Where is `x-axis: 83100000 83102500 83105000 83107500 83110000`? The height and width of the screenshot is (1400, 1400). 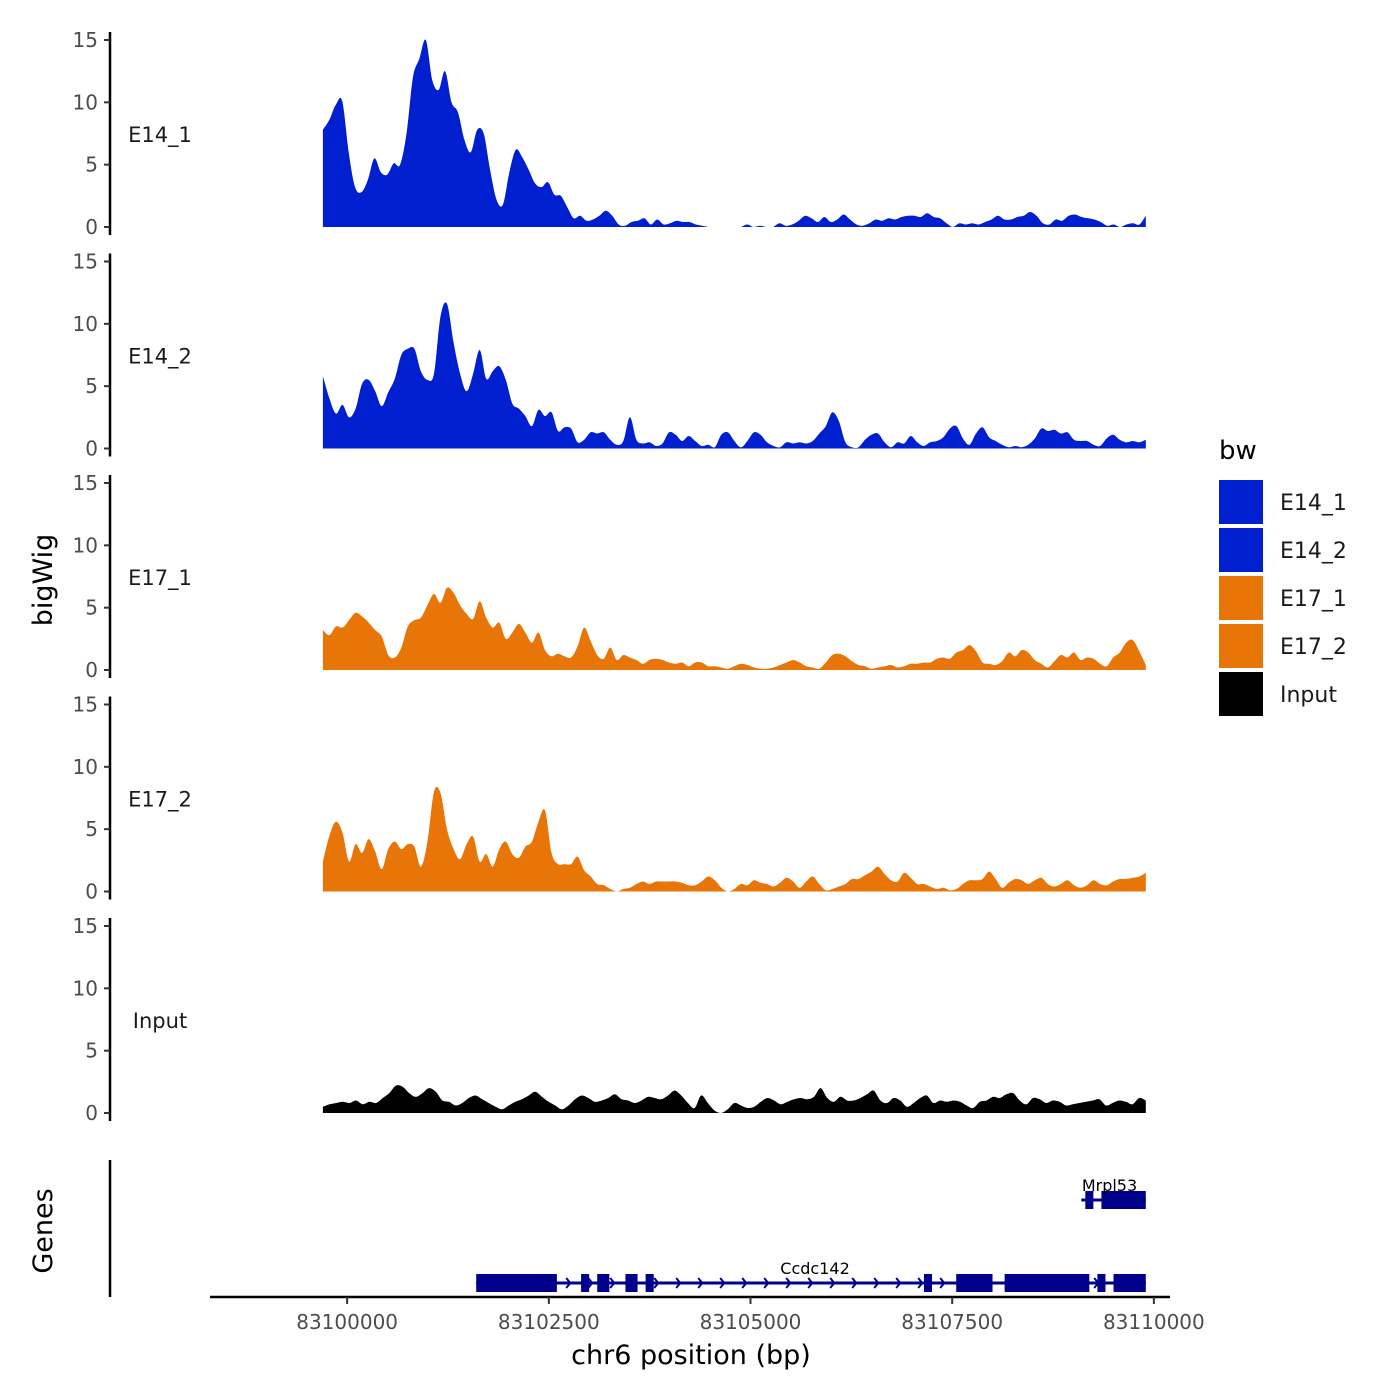 x-axis: 83100000 83102500 83105000 83107500 83110000 is located at coordinates (707, 1314).